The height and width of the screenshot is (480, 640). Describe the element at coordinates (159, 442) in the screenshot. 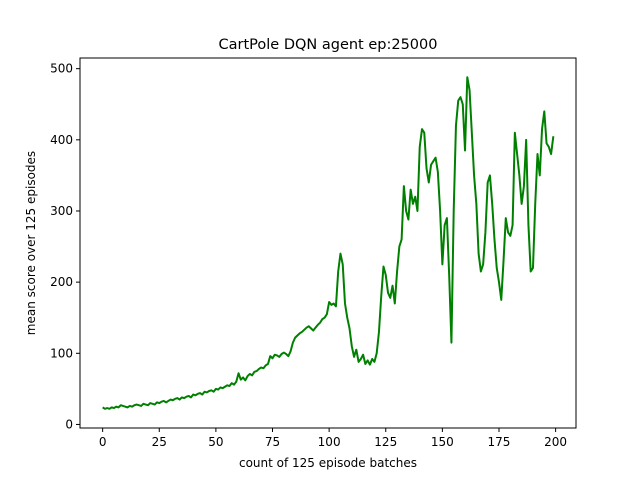

I see `x-tick-label: 25` at that location.